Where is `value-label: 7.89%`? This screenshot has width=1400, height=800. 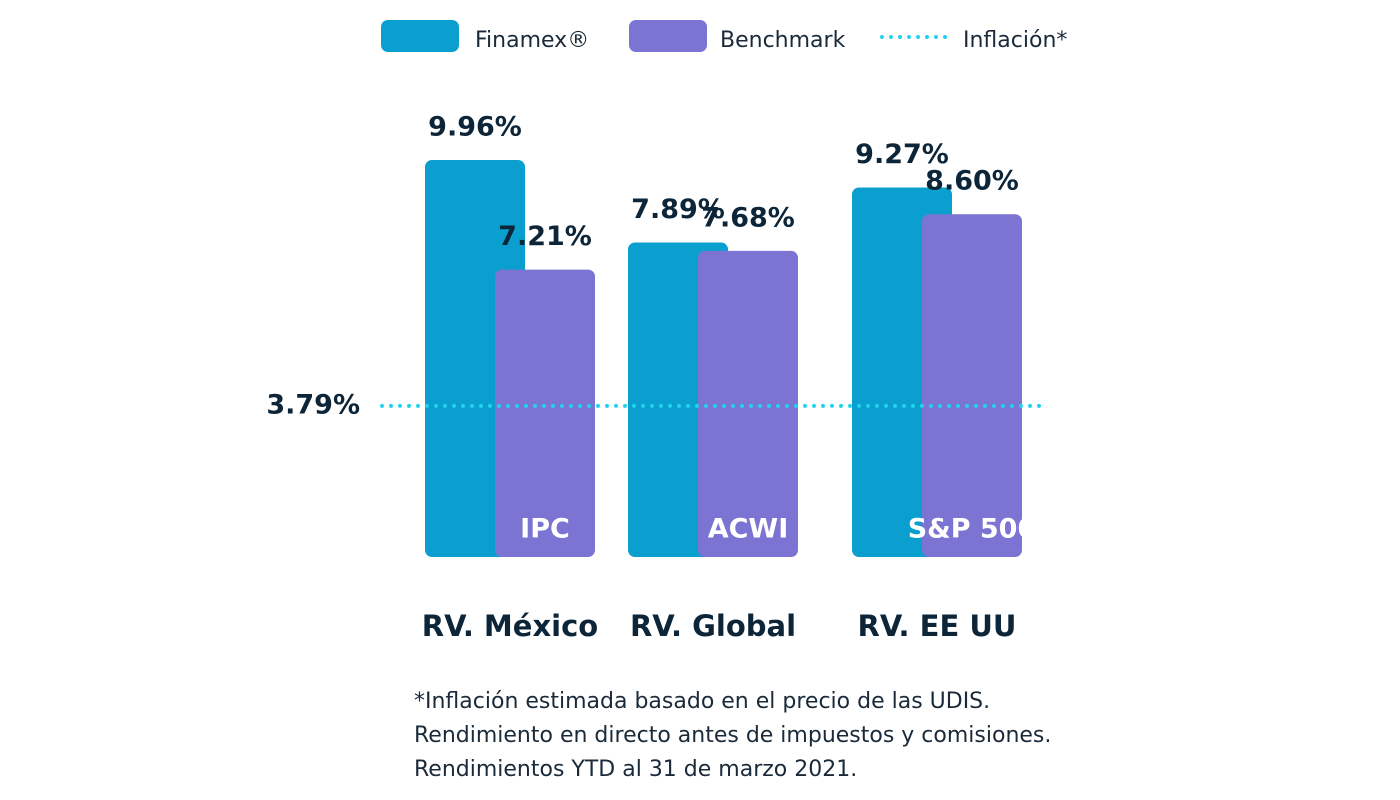
value-label: 7.89% is located at coordinates (678, 209).